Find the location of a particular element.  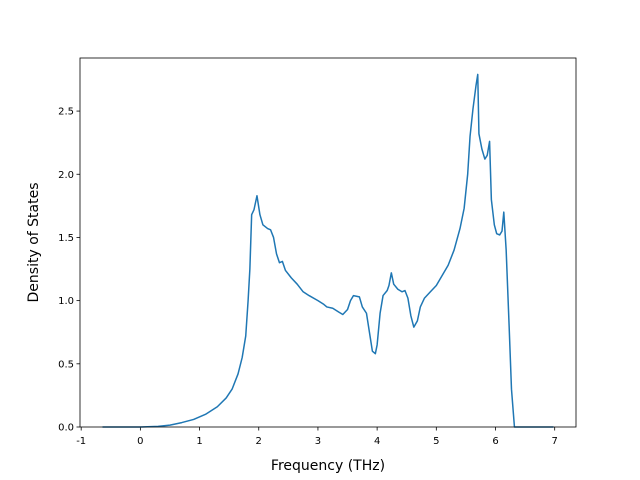

y-tick-label: 0.5 is located at coordinates (66, 364).